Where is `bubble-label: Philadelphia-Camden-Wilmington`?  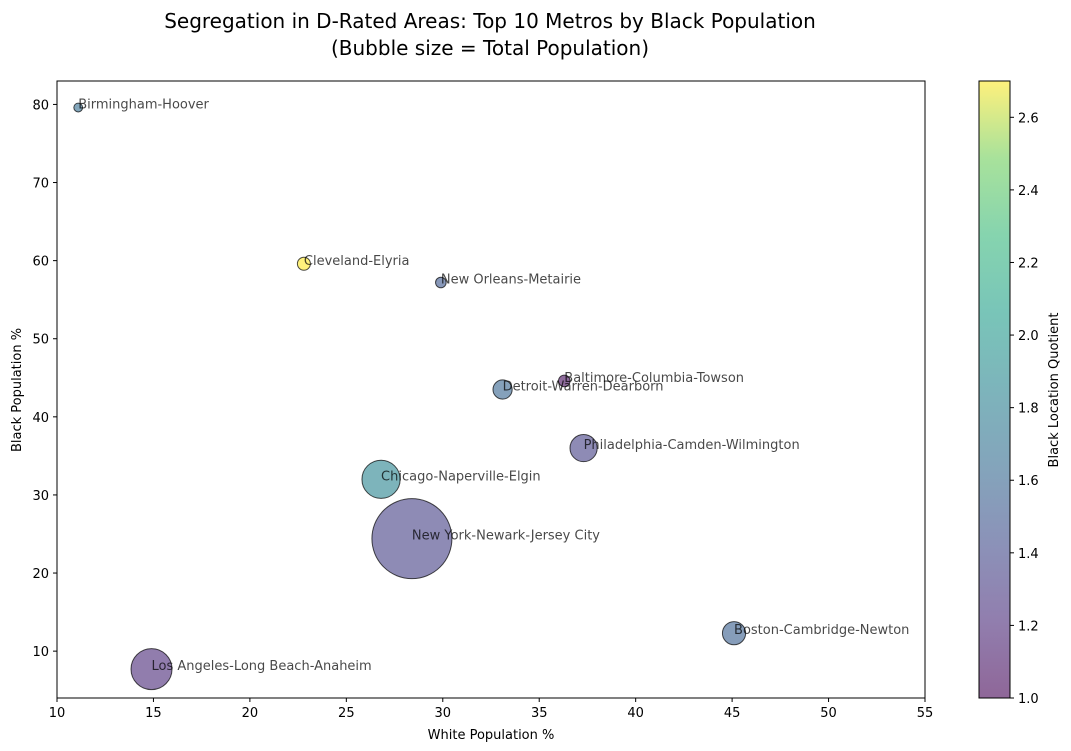 bubble-label: Philadelphia-Camden-Wilmington is located at coordinates (692, 445).